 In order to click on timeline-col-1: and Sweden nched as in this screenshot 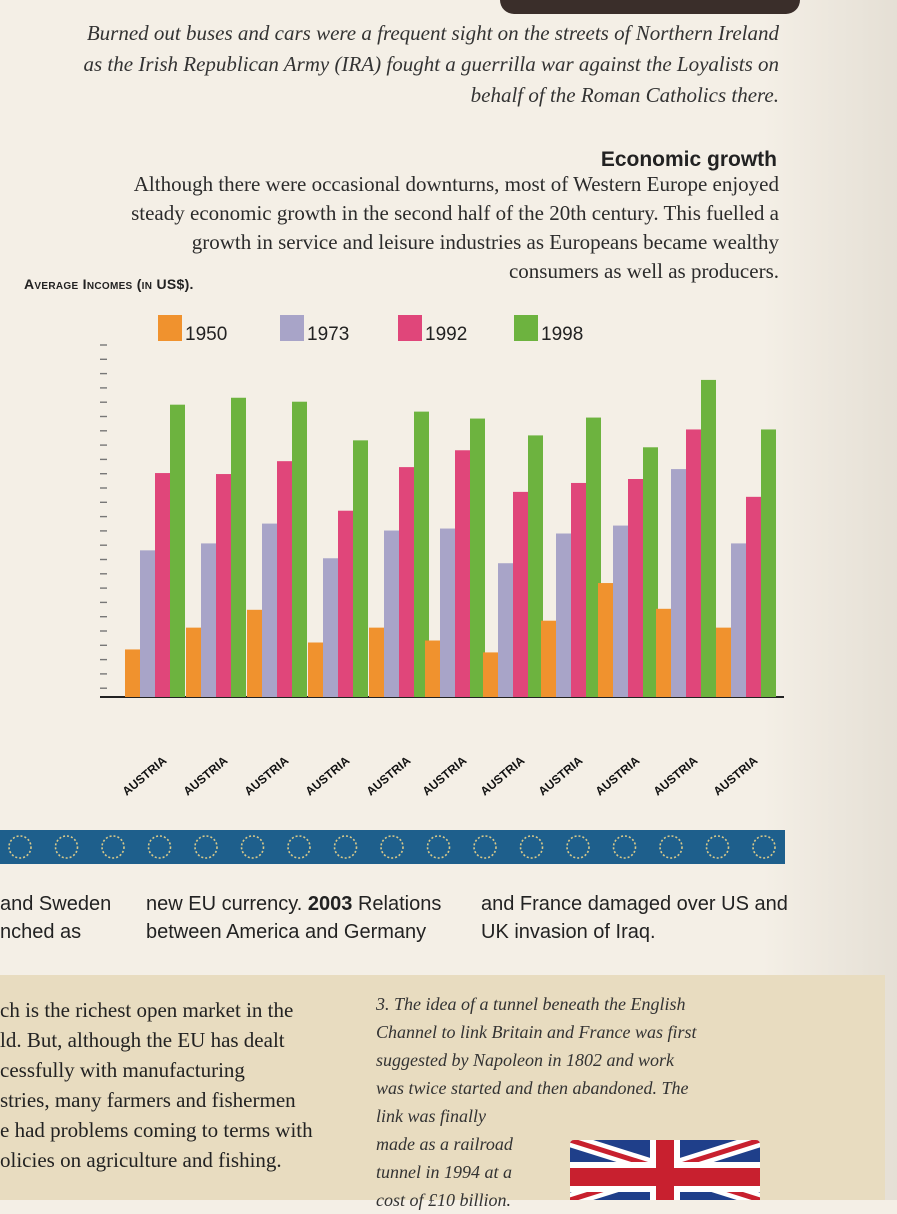, I will do `click(55, 918)`.